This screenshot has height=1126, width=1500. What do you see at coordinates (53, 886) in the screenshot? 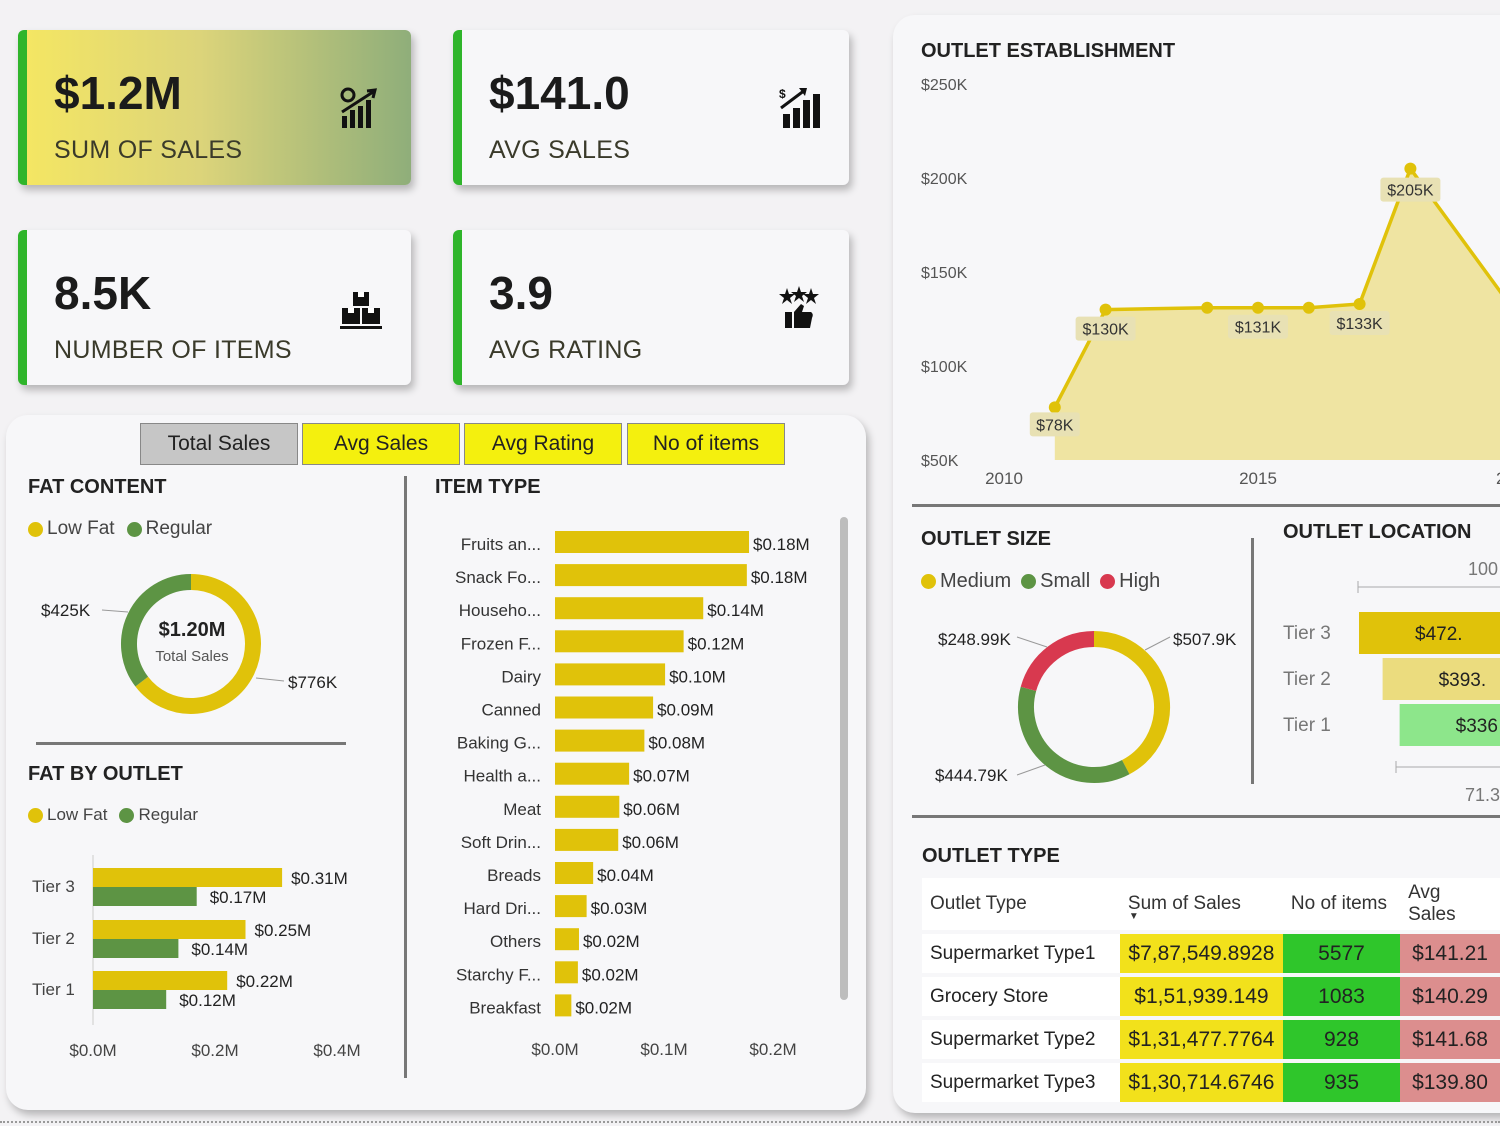
I see `category-label: Tier 3` at bounding box center [53, 886].